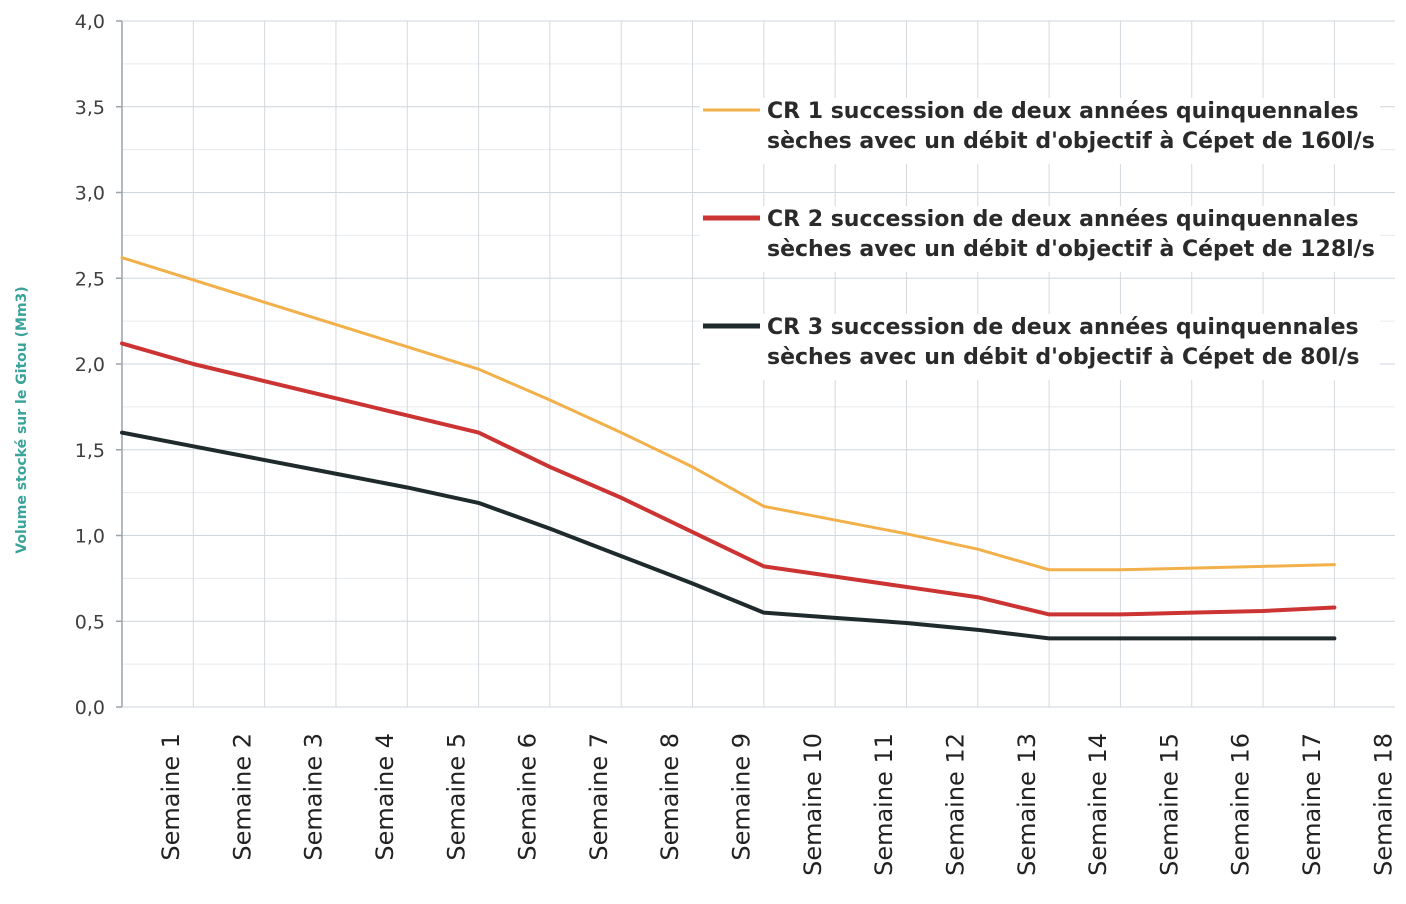 The image size is (1406, 904). I want to click on x-tick-label: Semaine 17, so click(1312, 804).